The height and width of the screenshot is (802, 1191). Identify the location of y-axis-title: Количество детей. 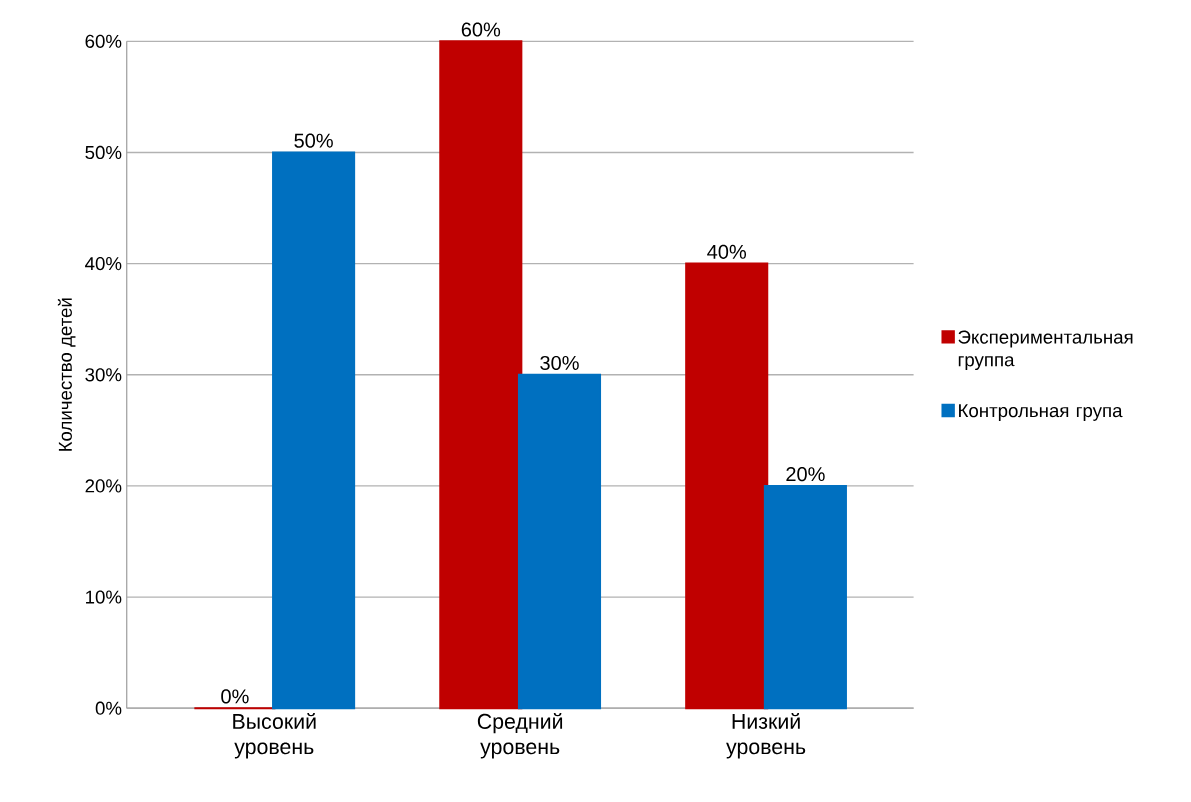
(66, 375).